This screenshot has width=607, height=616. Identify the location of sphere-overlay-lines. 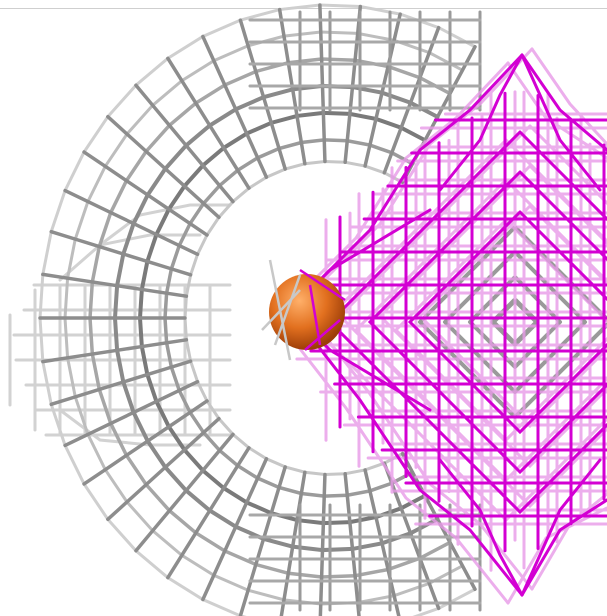
(281, 310).